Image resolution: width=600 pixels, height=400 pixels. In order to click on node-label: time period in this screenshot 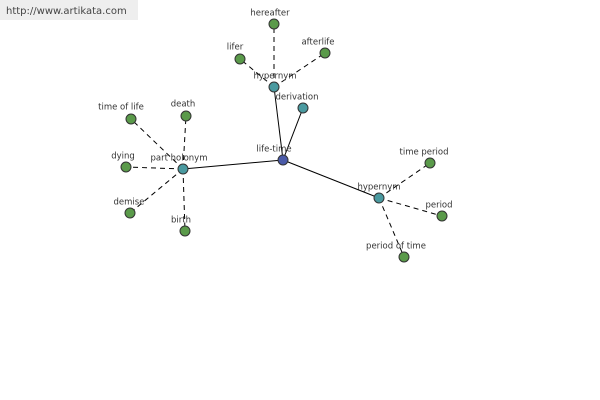, I will do `click(424, 153)`.